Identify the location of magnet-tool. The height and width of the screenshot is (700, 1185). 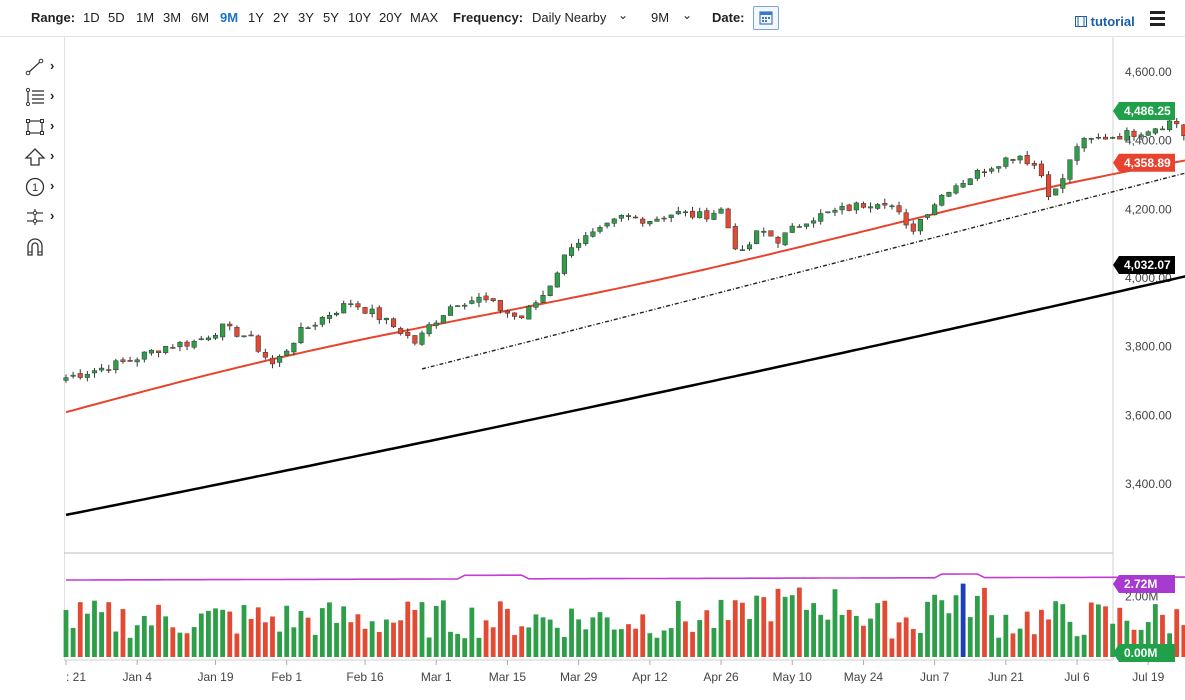
(44, 251).